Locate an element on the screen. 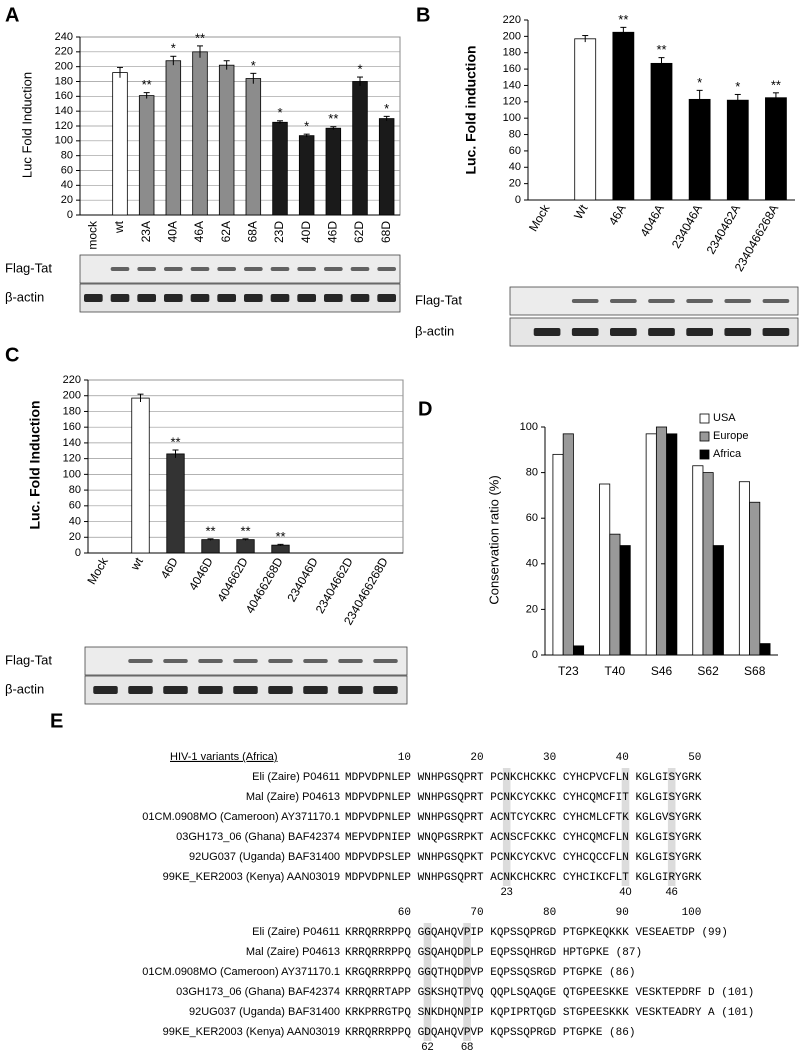  panel-label: A is located at coordinates (12, 15).